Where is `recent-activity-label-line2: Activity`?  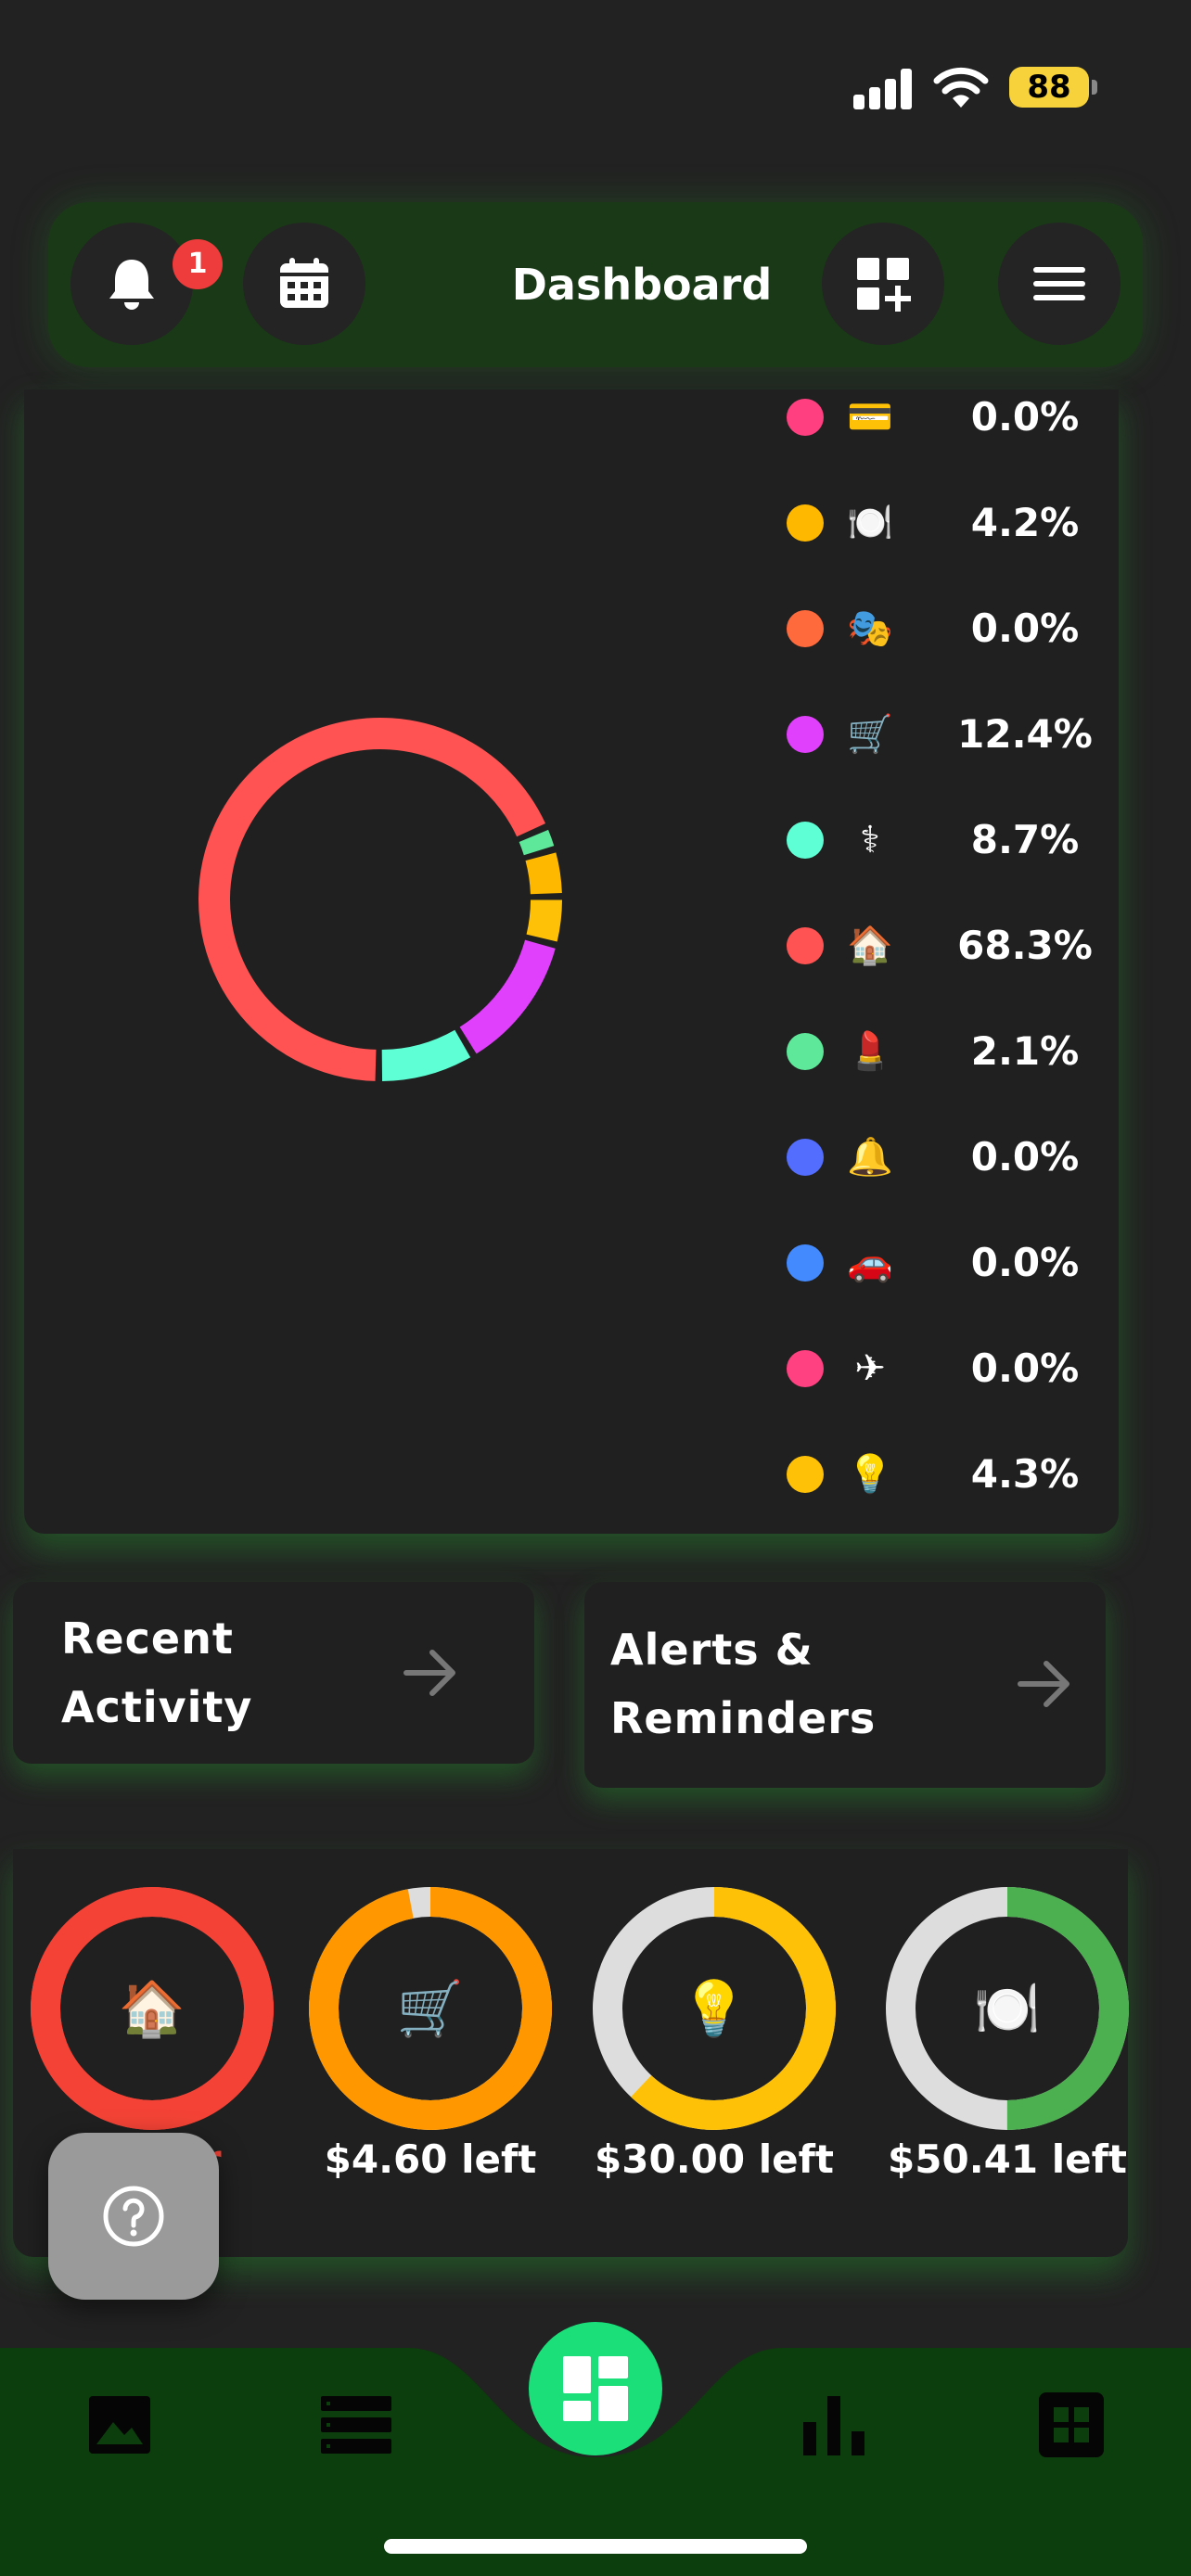 recent-activity-label-line2: Activity is located at coordinates (157, 1707).